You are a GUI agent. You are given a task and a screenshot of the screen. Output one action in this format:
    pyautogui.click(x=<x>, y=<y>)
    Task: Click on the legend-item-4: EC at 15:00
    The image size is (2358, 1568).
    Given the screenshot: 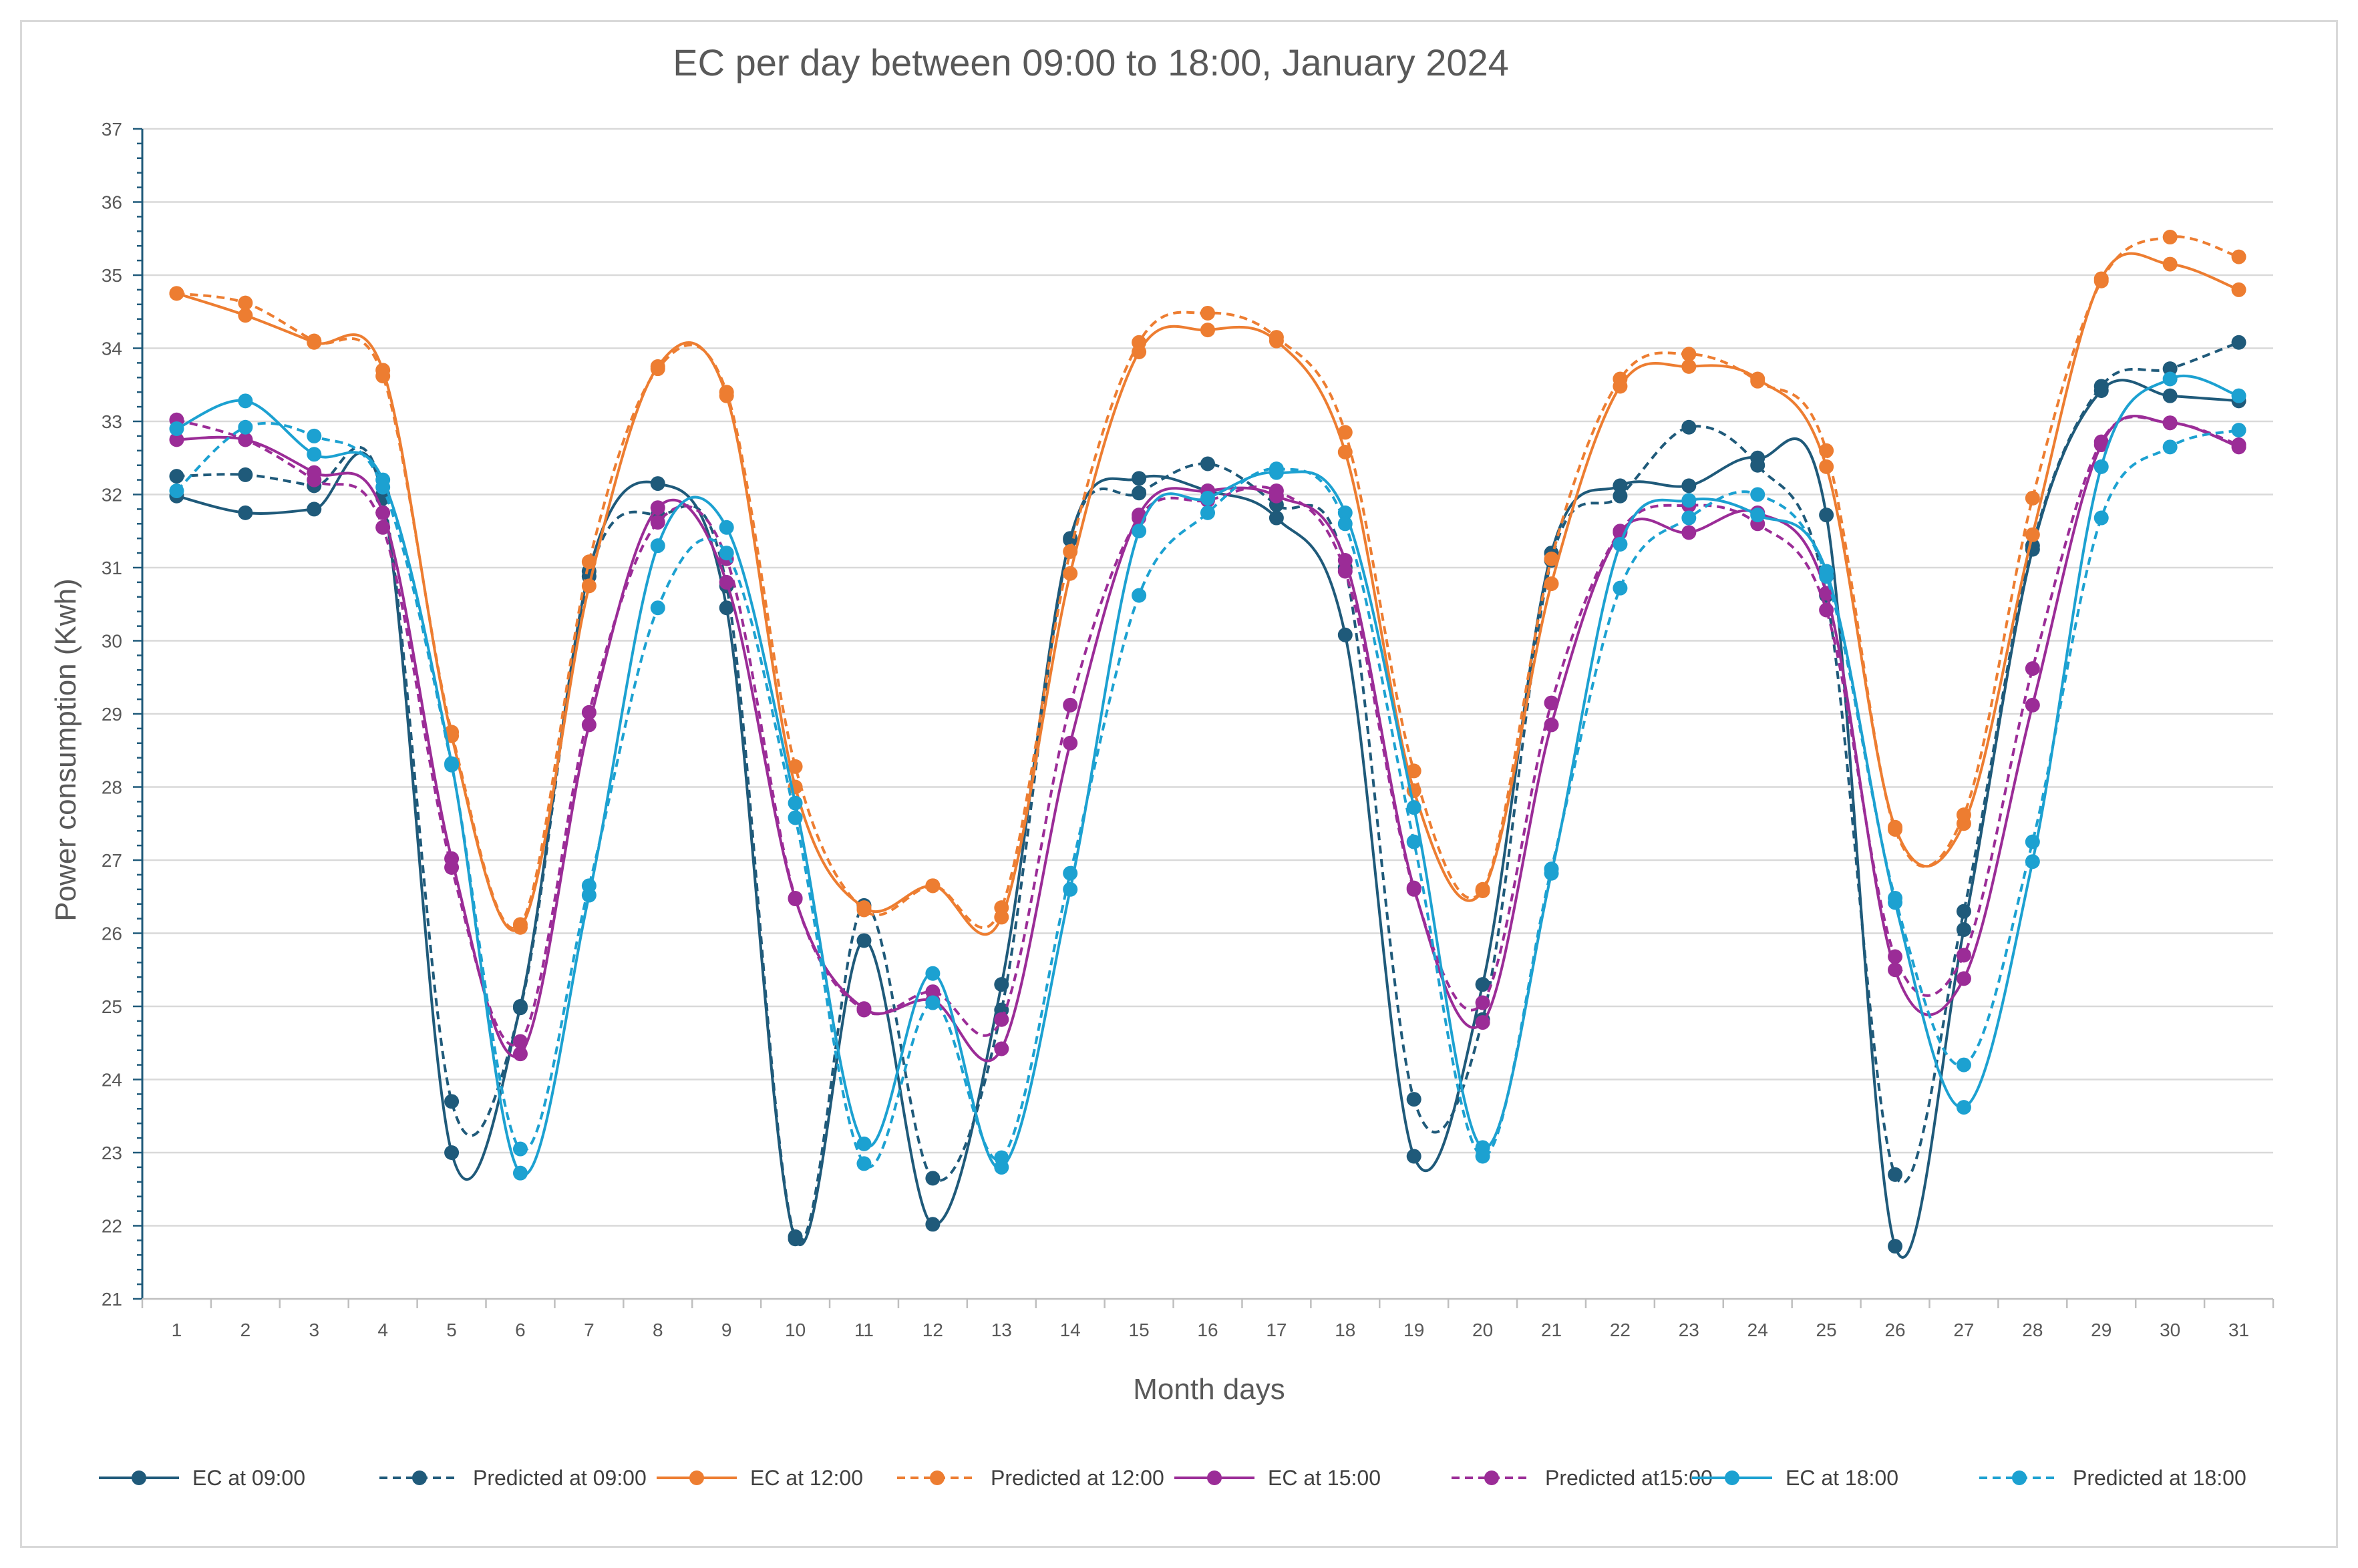 What is the action you would take?
    pyautogui.click(x=1277, y=1478)
    